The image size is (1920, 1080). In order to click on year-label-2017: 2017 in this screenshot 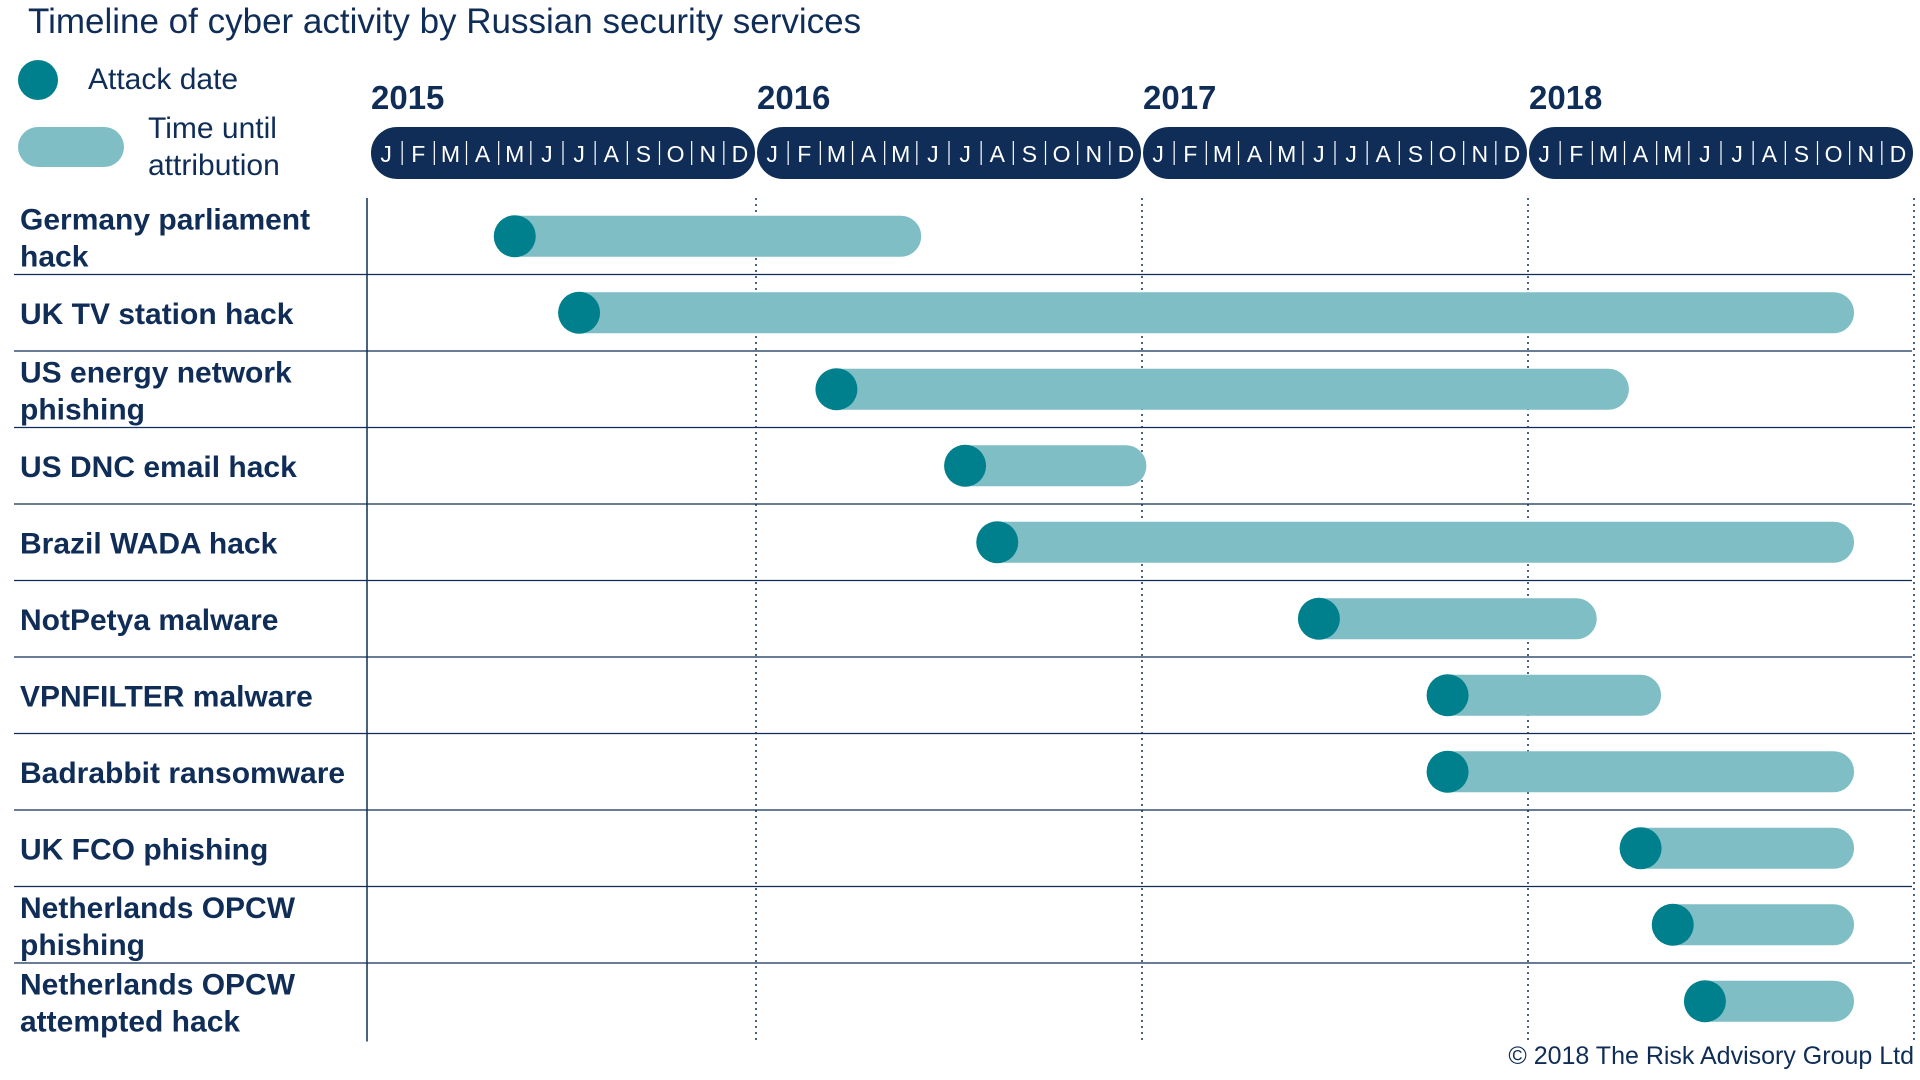, I will do `click(1179, 97)`.